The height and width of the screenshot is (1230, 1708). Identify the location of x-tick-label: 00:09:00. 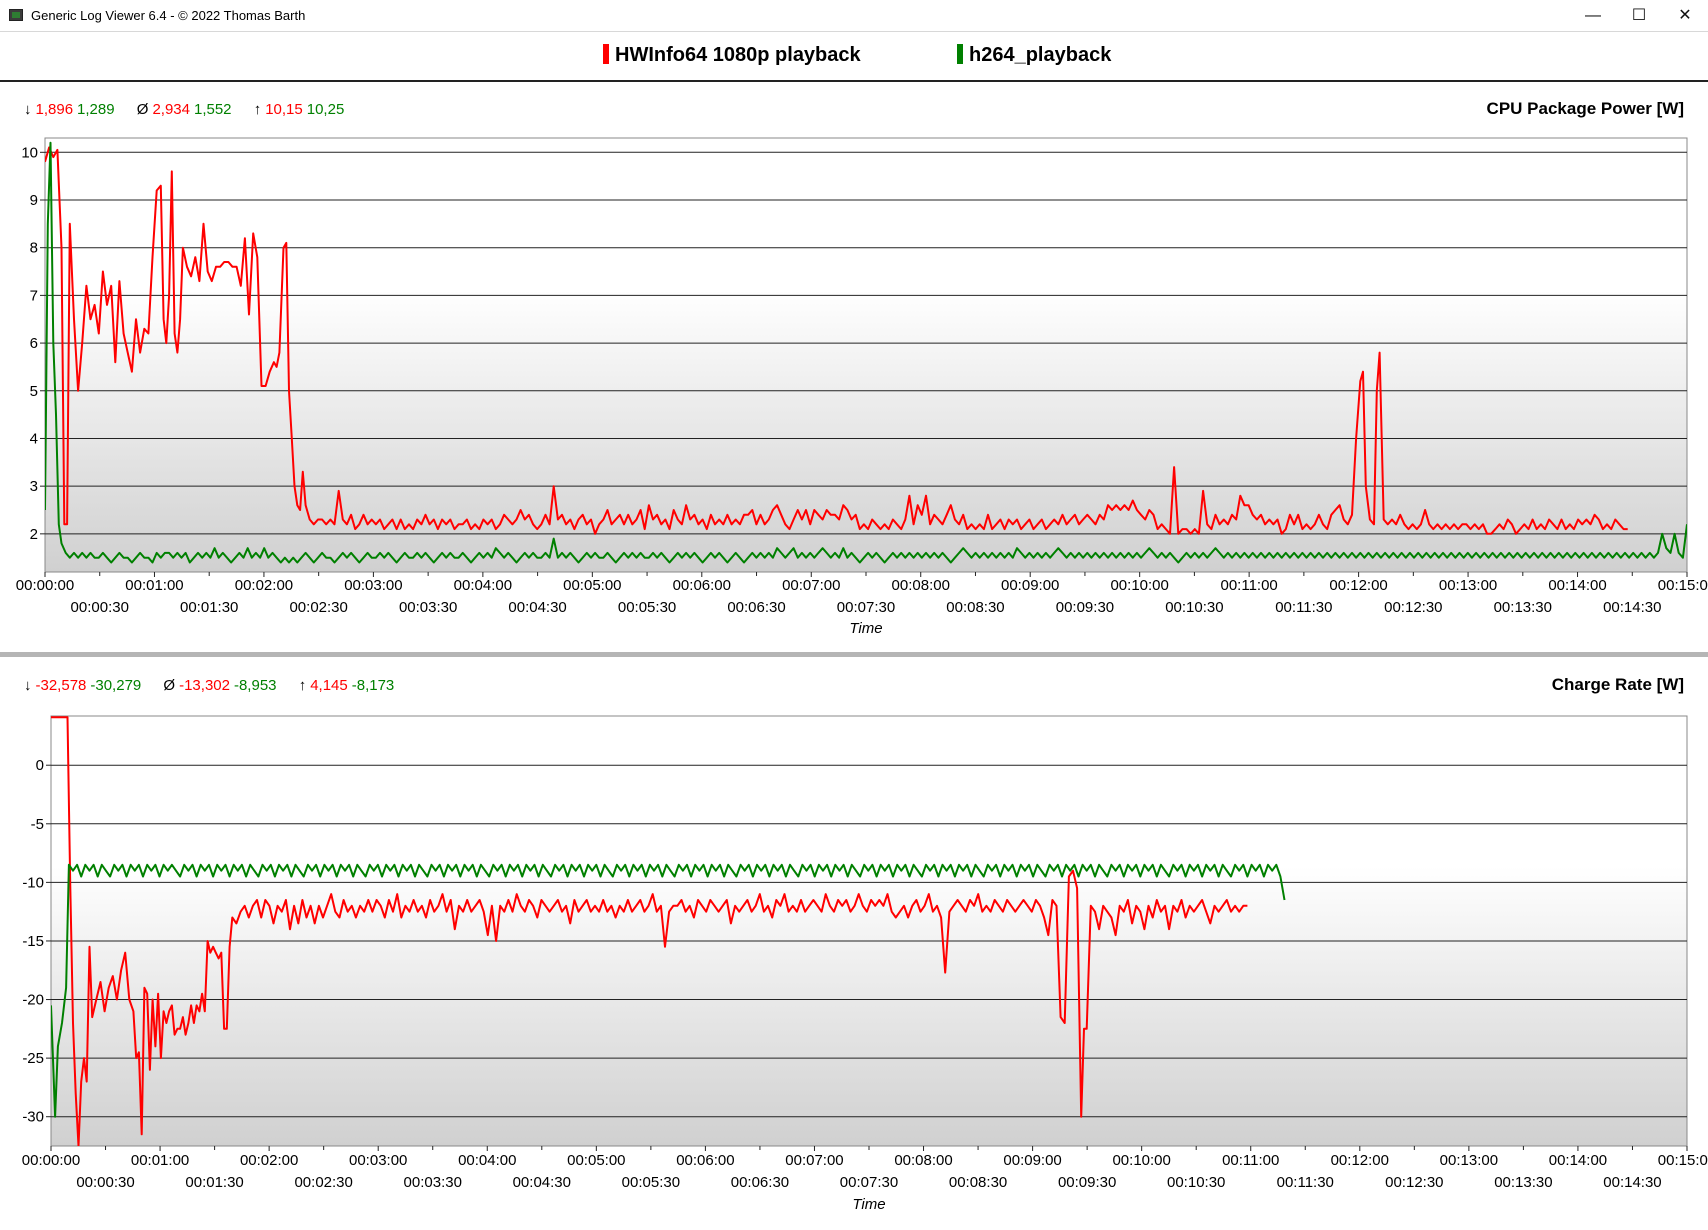
(1030, 585).